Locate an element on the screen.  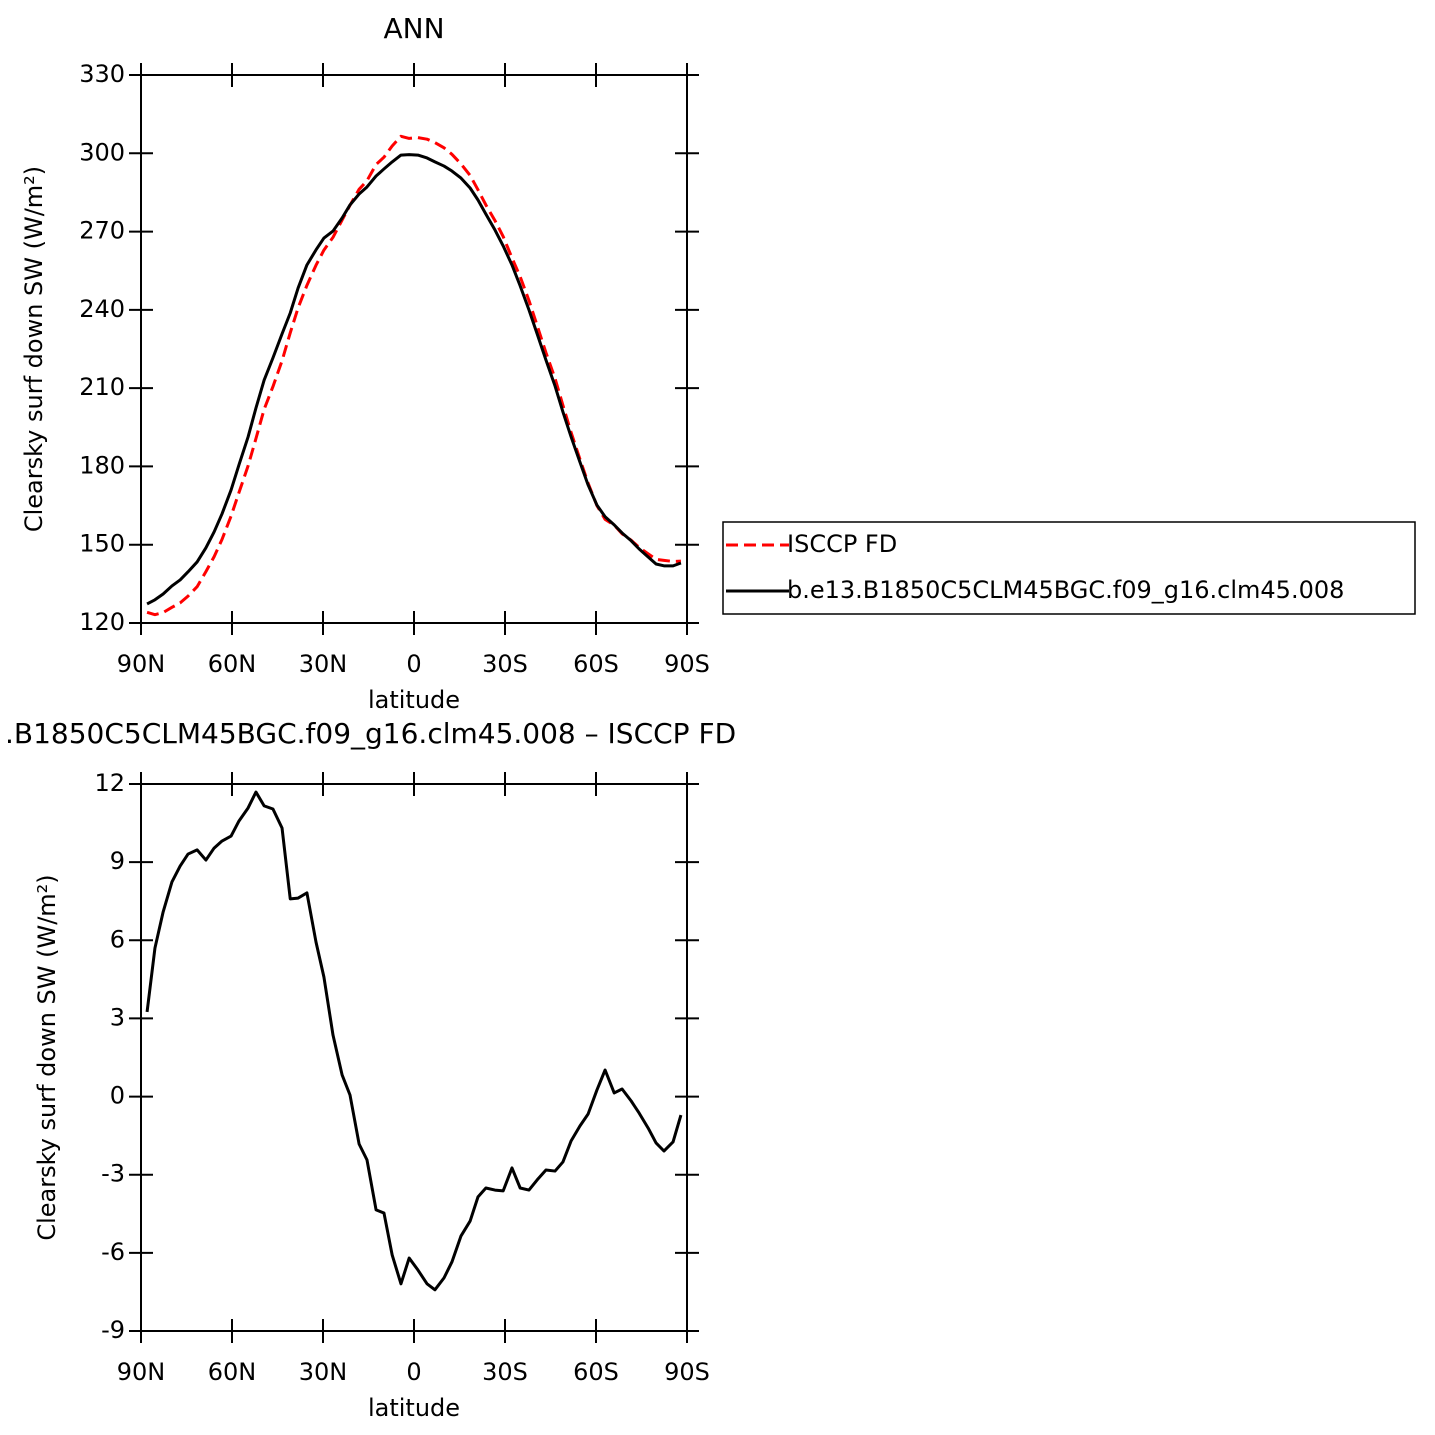
legend-label: ISCCP FD is located at coordinates (842, 544).